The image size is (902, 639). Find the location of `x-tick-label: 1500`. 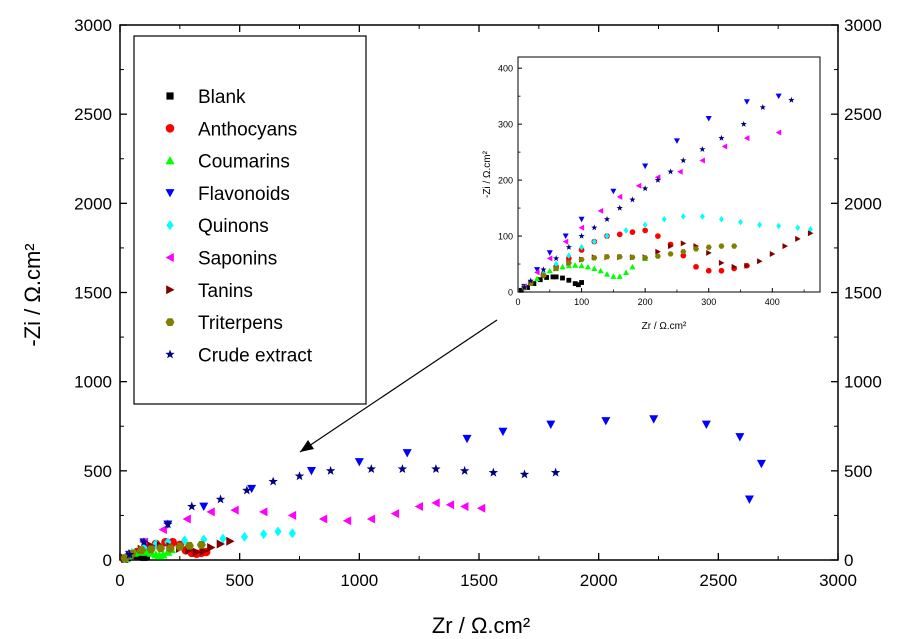

x-tick-label: 1500 is located at coordinates (479, 580).